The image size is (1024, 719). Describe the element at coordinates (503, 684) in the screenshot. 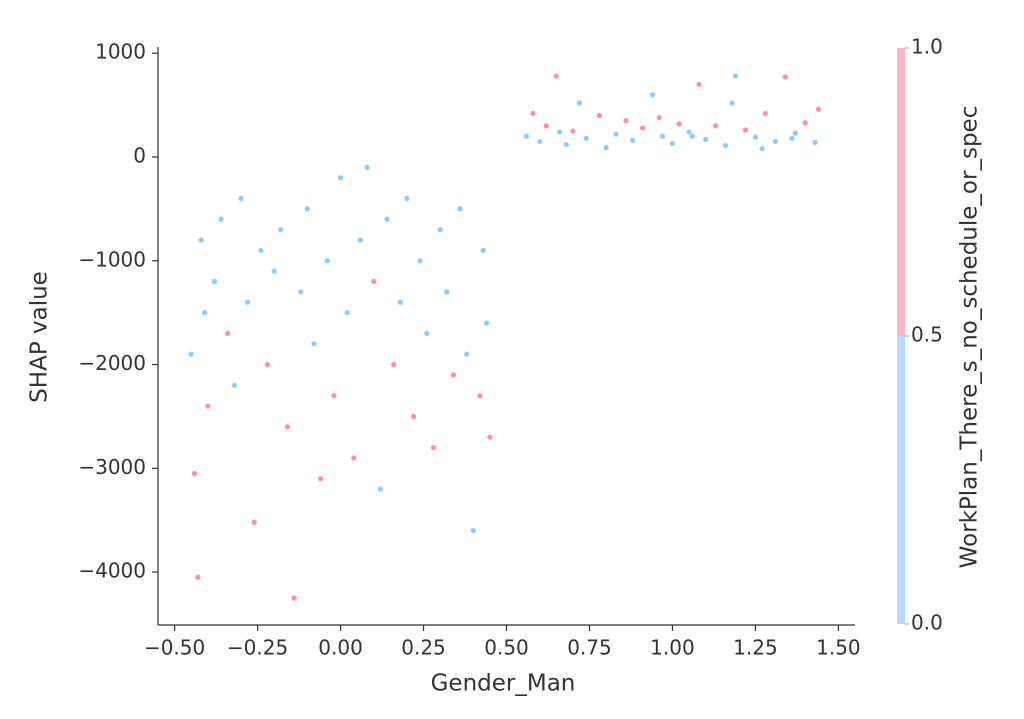

I see `x-axis-label: Gender_Man` at that location.